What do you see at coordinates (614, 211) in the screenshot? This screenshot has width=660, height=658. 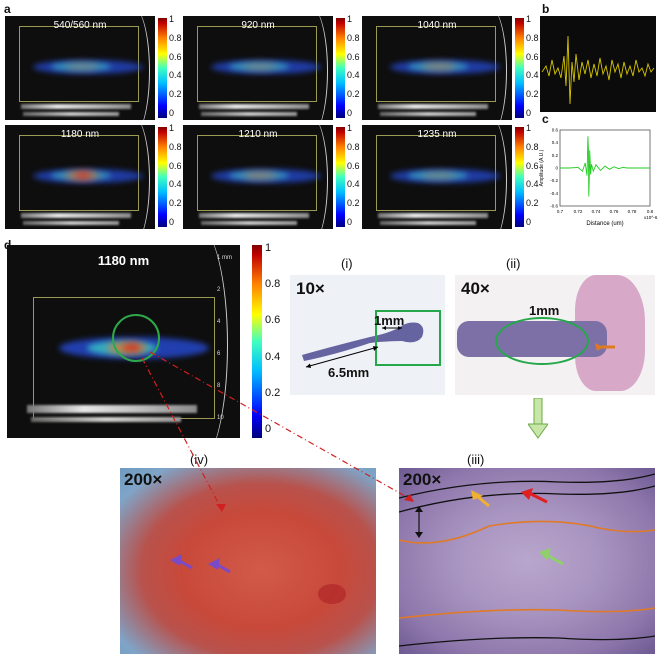 I see `x-tick-label: 0.76` at bounding box center [614, 211].